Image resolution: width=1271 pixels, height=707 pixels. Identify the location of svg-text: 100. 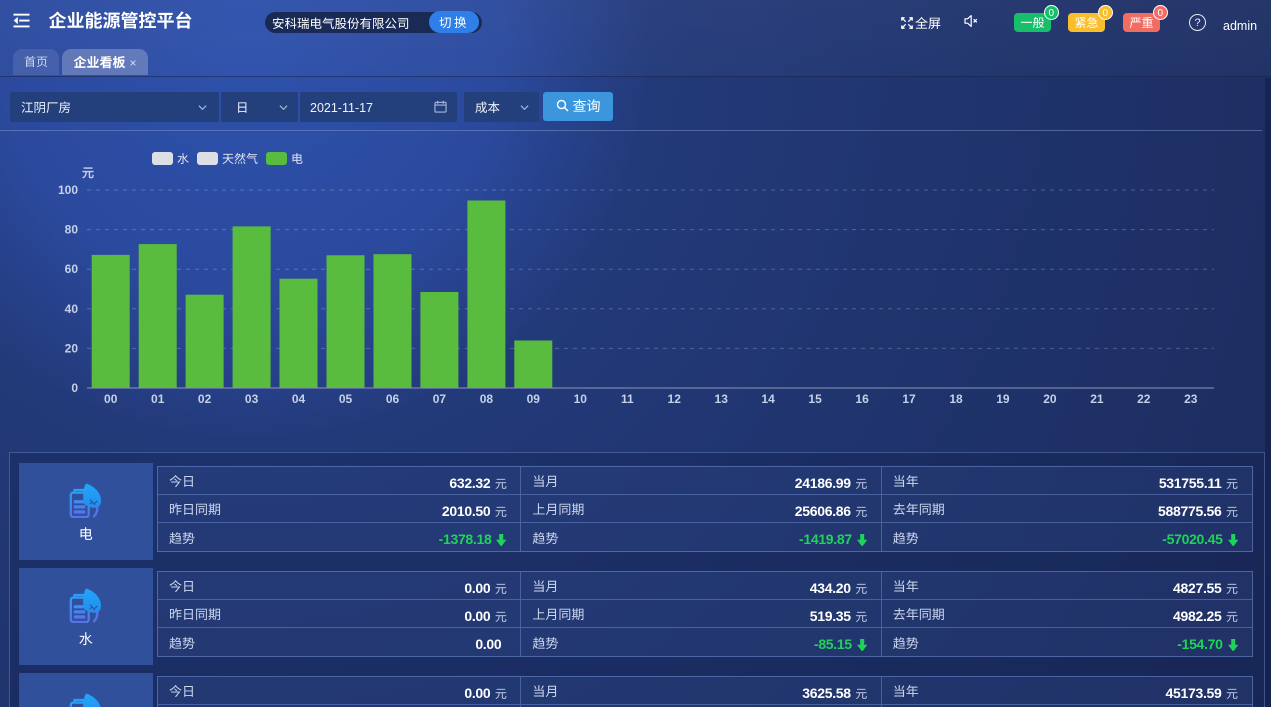
(68, 190).